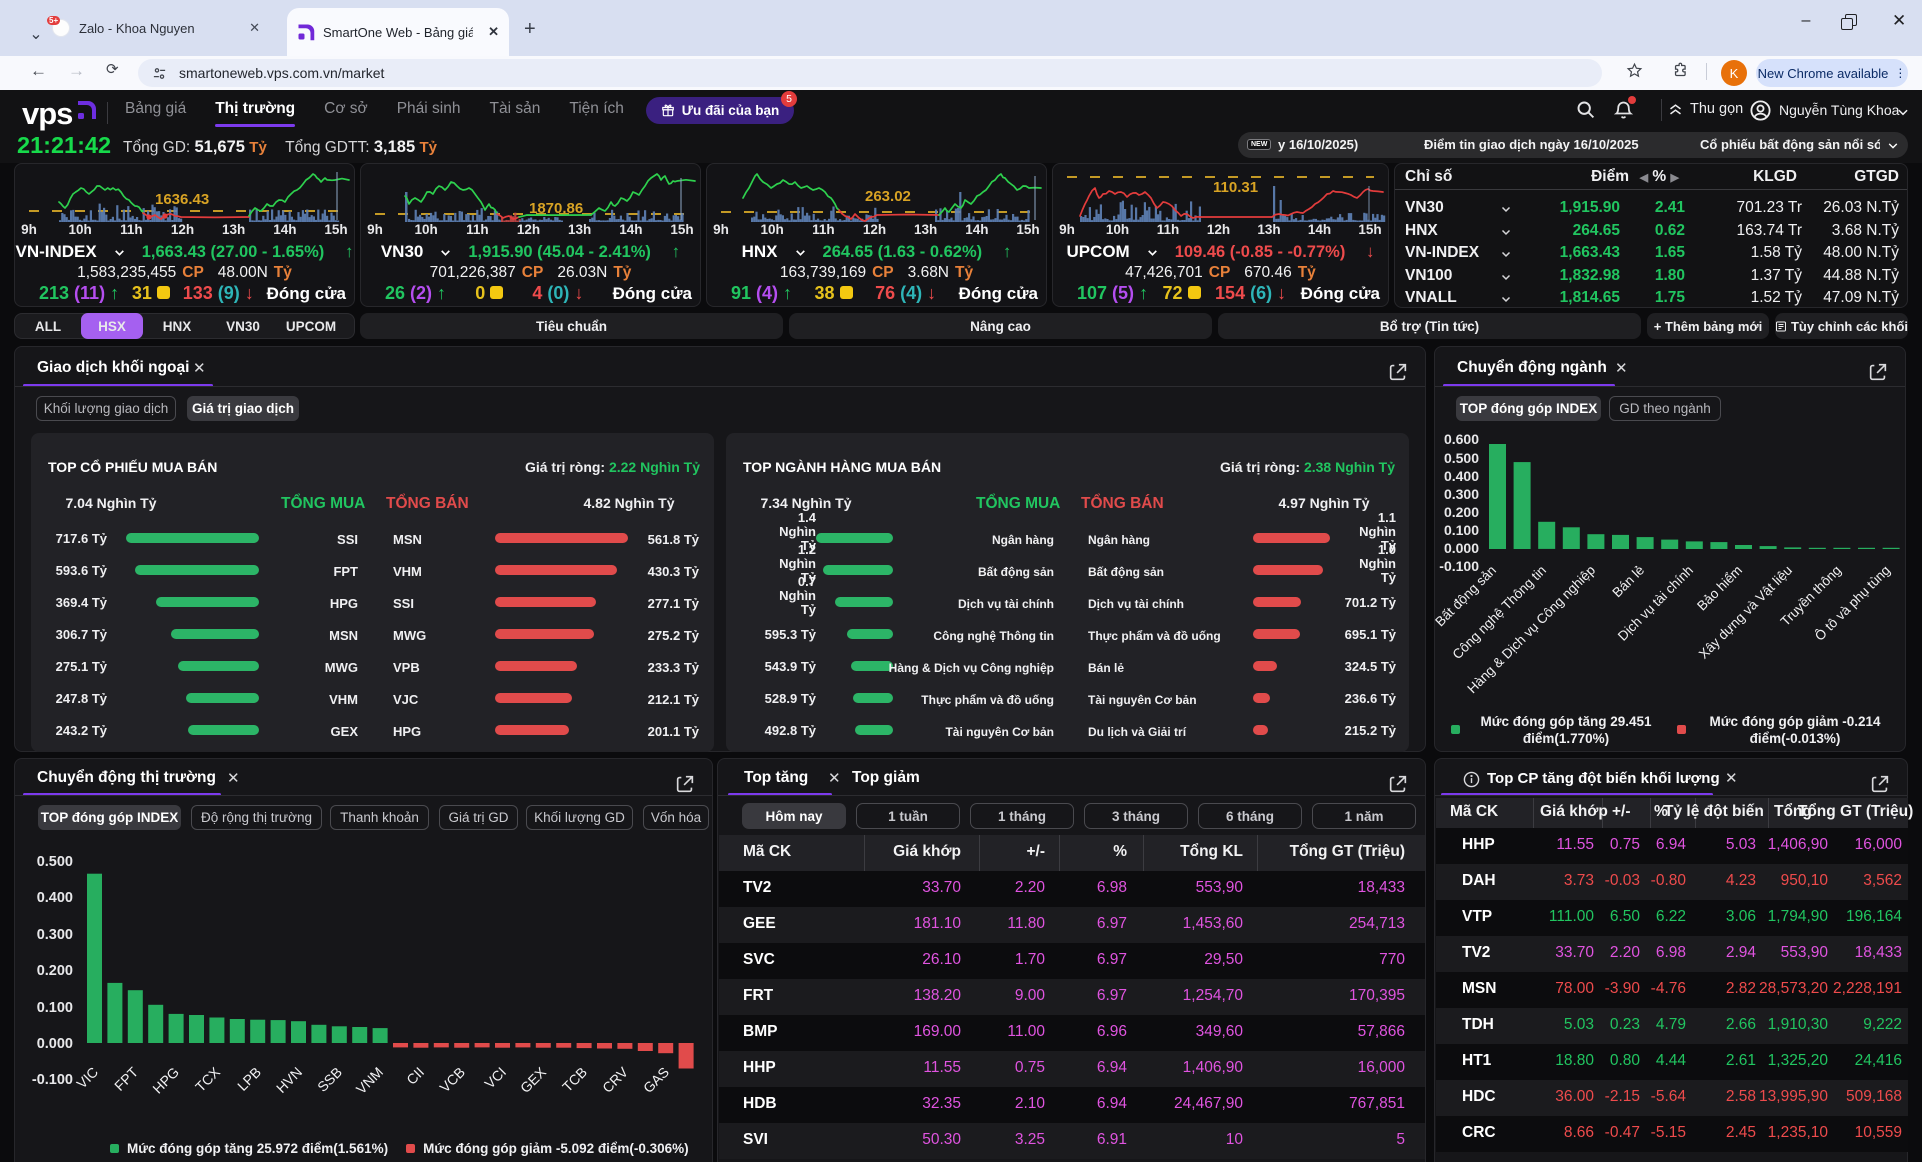 This screenshot has width=1922, height=1162. I want to click on svg-text: HVN, so click(289, 1080).